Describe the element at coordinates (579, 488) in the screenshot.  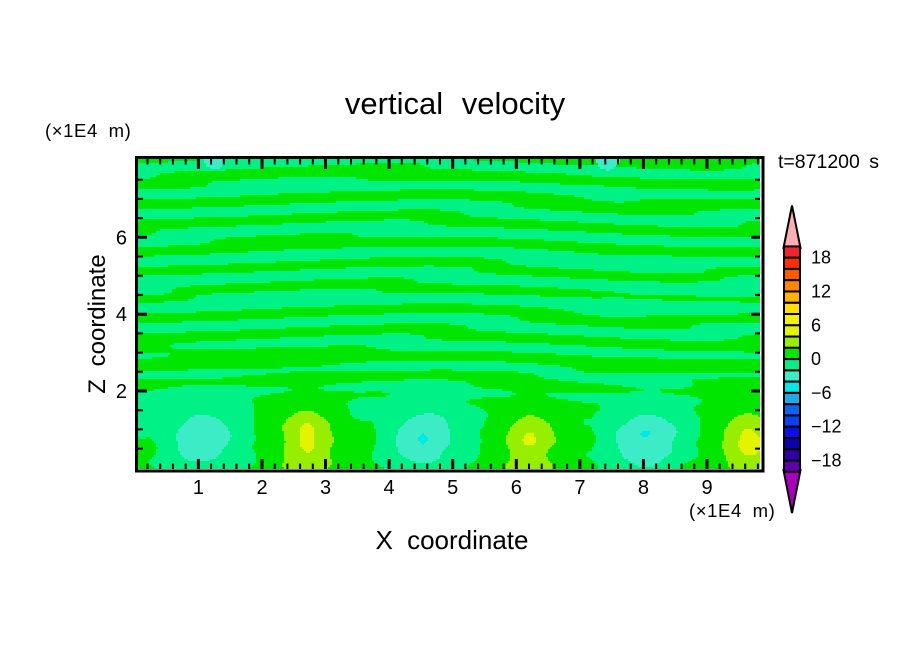
I see `svg-text: 7` at that location.